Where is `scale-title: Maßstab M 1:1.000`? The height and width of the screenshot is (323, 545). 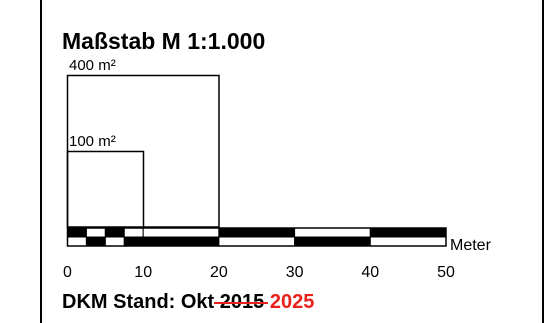
scale-title: Maßstab M 1:1.000 is located at coordinates (164, 41).